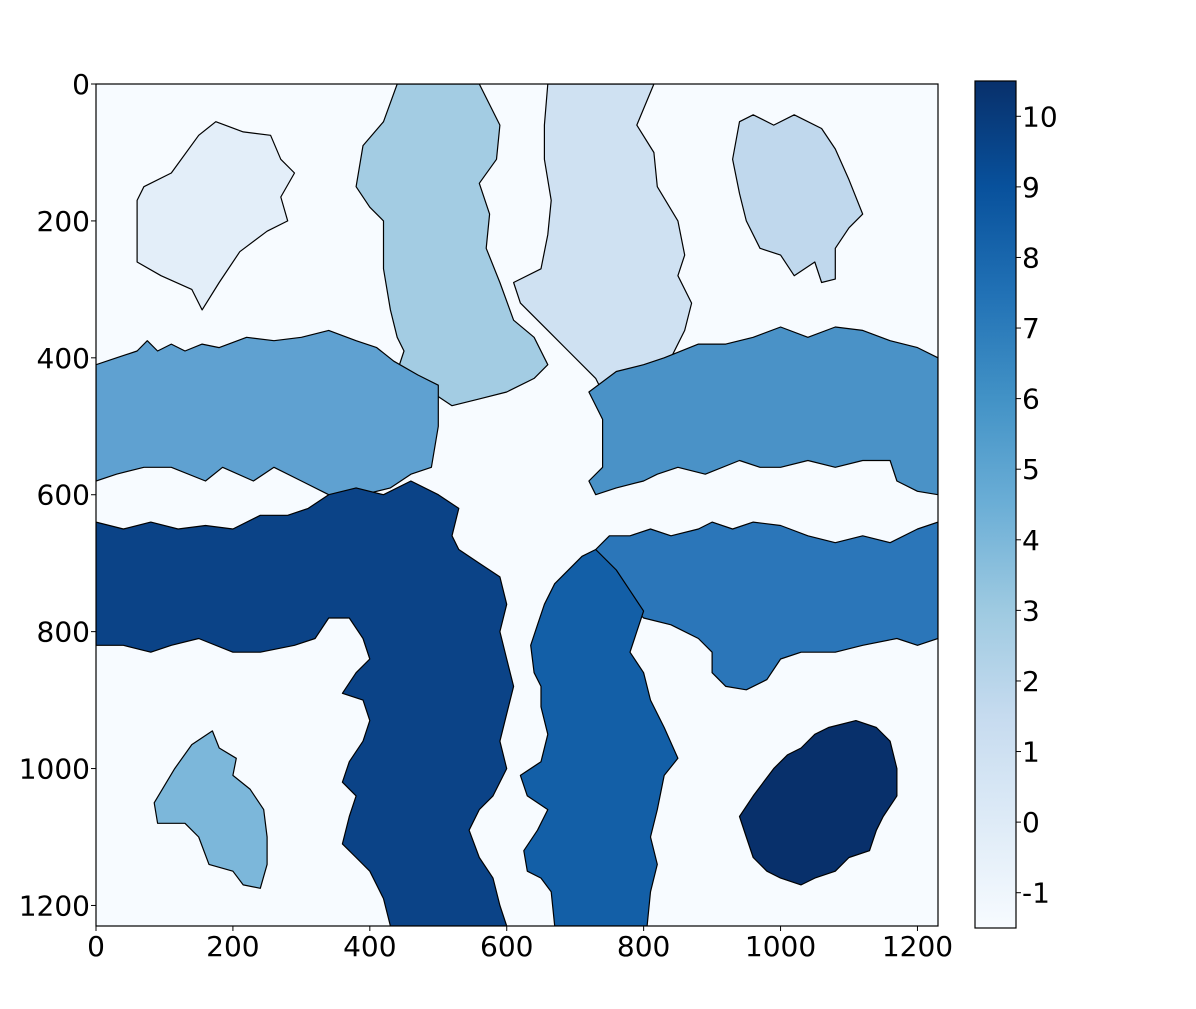  I want to click on colorbar-tick-label: 8, so click(1031, 257).